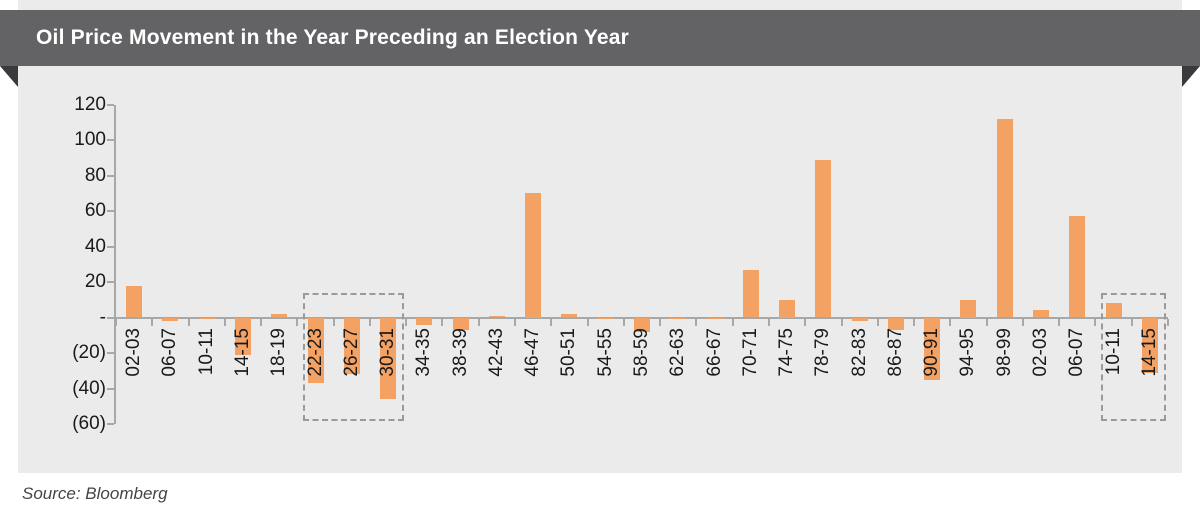 The height and width of the screenshot is (516, 1200). I want to click on y-axis-label: (20), so click(89, 352).